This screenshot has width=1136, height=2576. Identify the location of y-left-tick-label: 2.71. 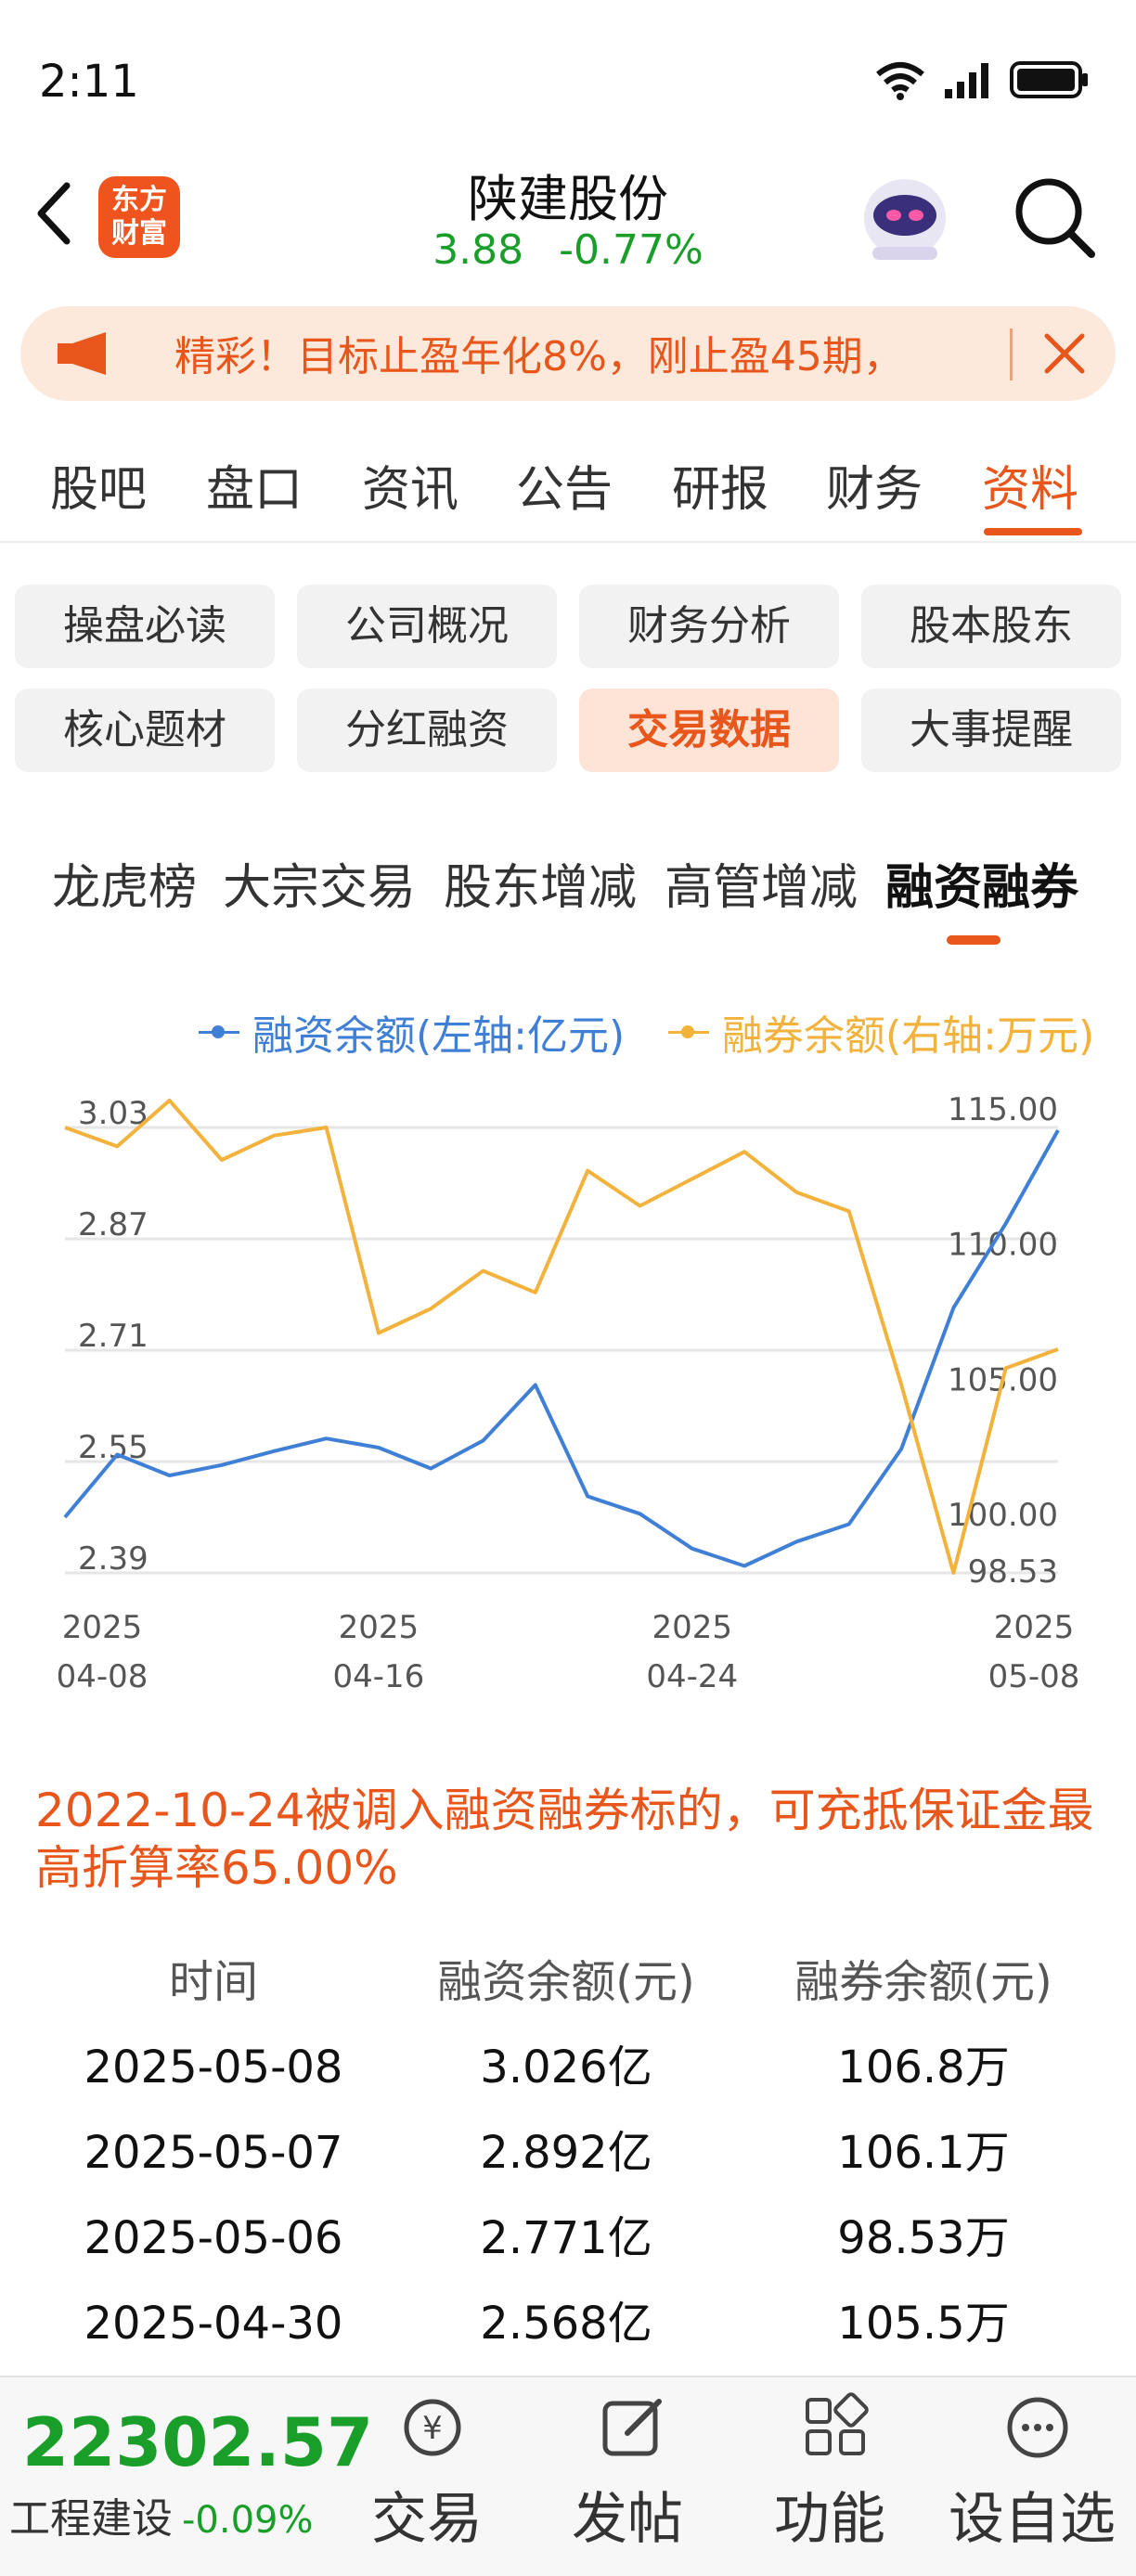
(113, 1336).